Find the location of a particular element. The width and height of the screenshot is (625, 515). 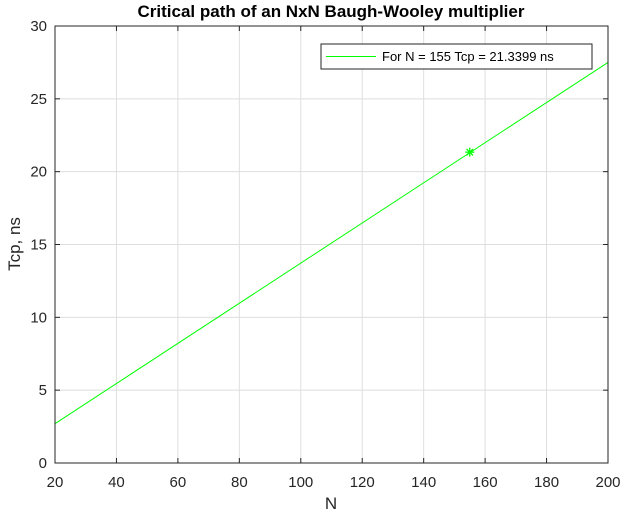

x-tick-label: 100 is located at coordinates (300, 482).